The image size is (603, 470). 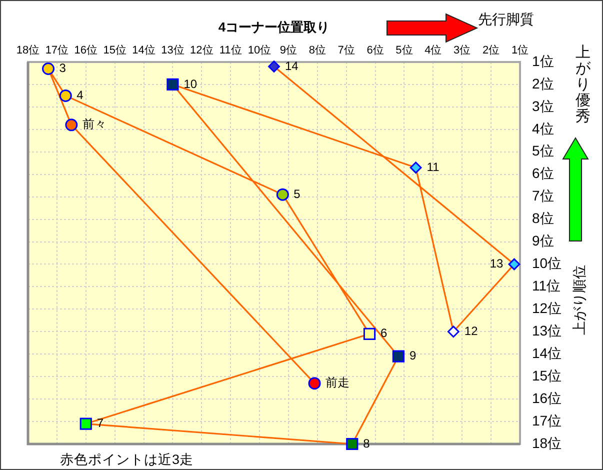 What do you see at coordinates (433, 50) in the screenshot?
I see `x-tick-label: 4位` at bounding box center [433, 50].